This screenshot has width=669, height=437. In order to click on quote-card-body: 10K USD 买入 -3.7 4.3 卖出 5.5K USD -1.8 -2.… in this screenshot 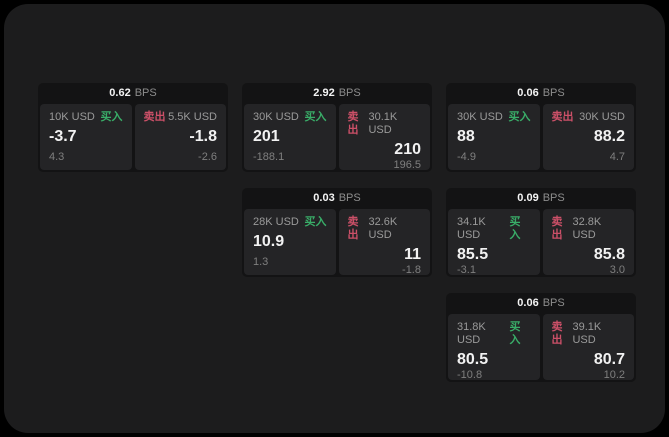, I will do `click(133, 137)`.